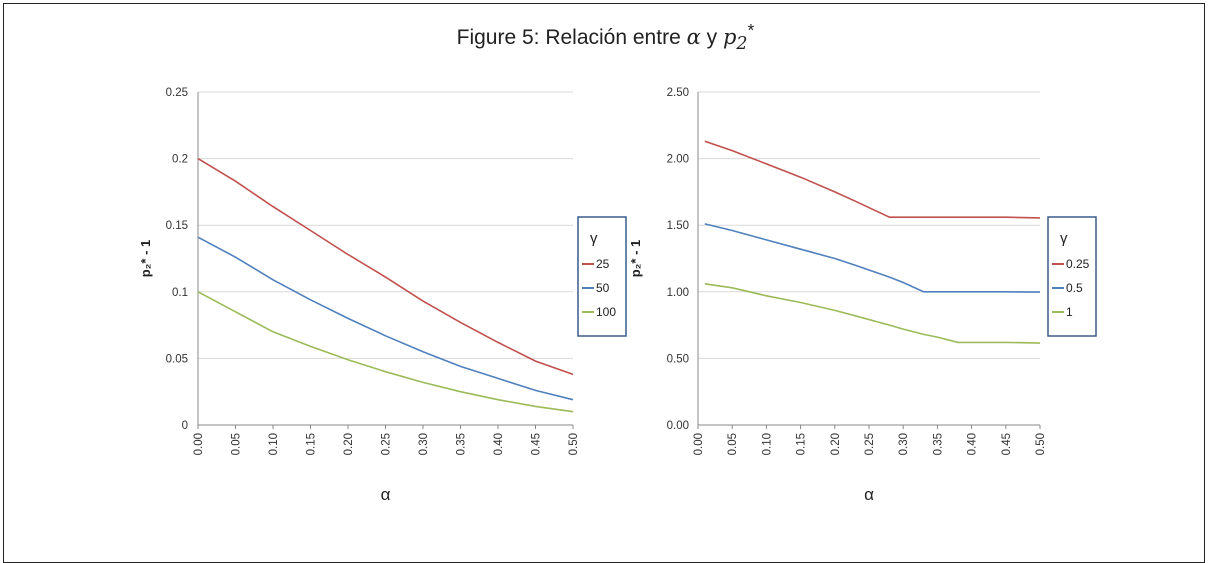 Image resolution: width=1211 pixels, height=563 pixels. I want to click on figure-title: Figure 5: Relación entre α y p2*, so click(605, 37).